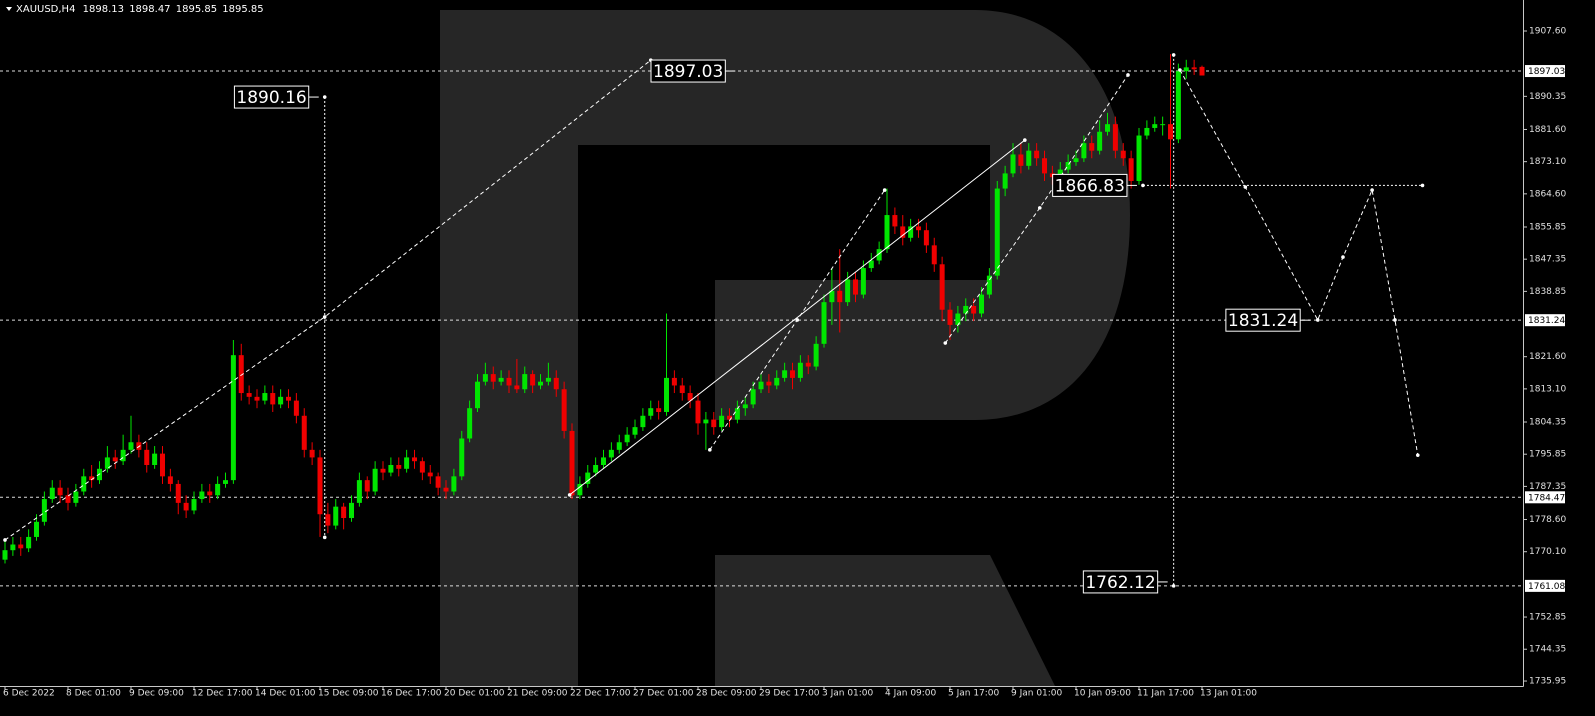  What do you see at coordinates (1547, 130) in the screenshot?
I see `y-tick-label: 1881.60` at bounding box center [1547, 130].